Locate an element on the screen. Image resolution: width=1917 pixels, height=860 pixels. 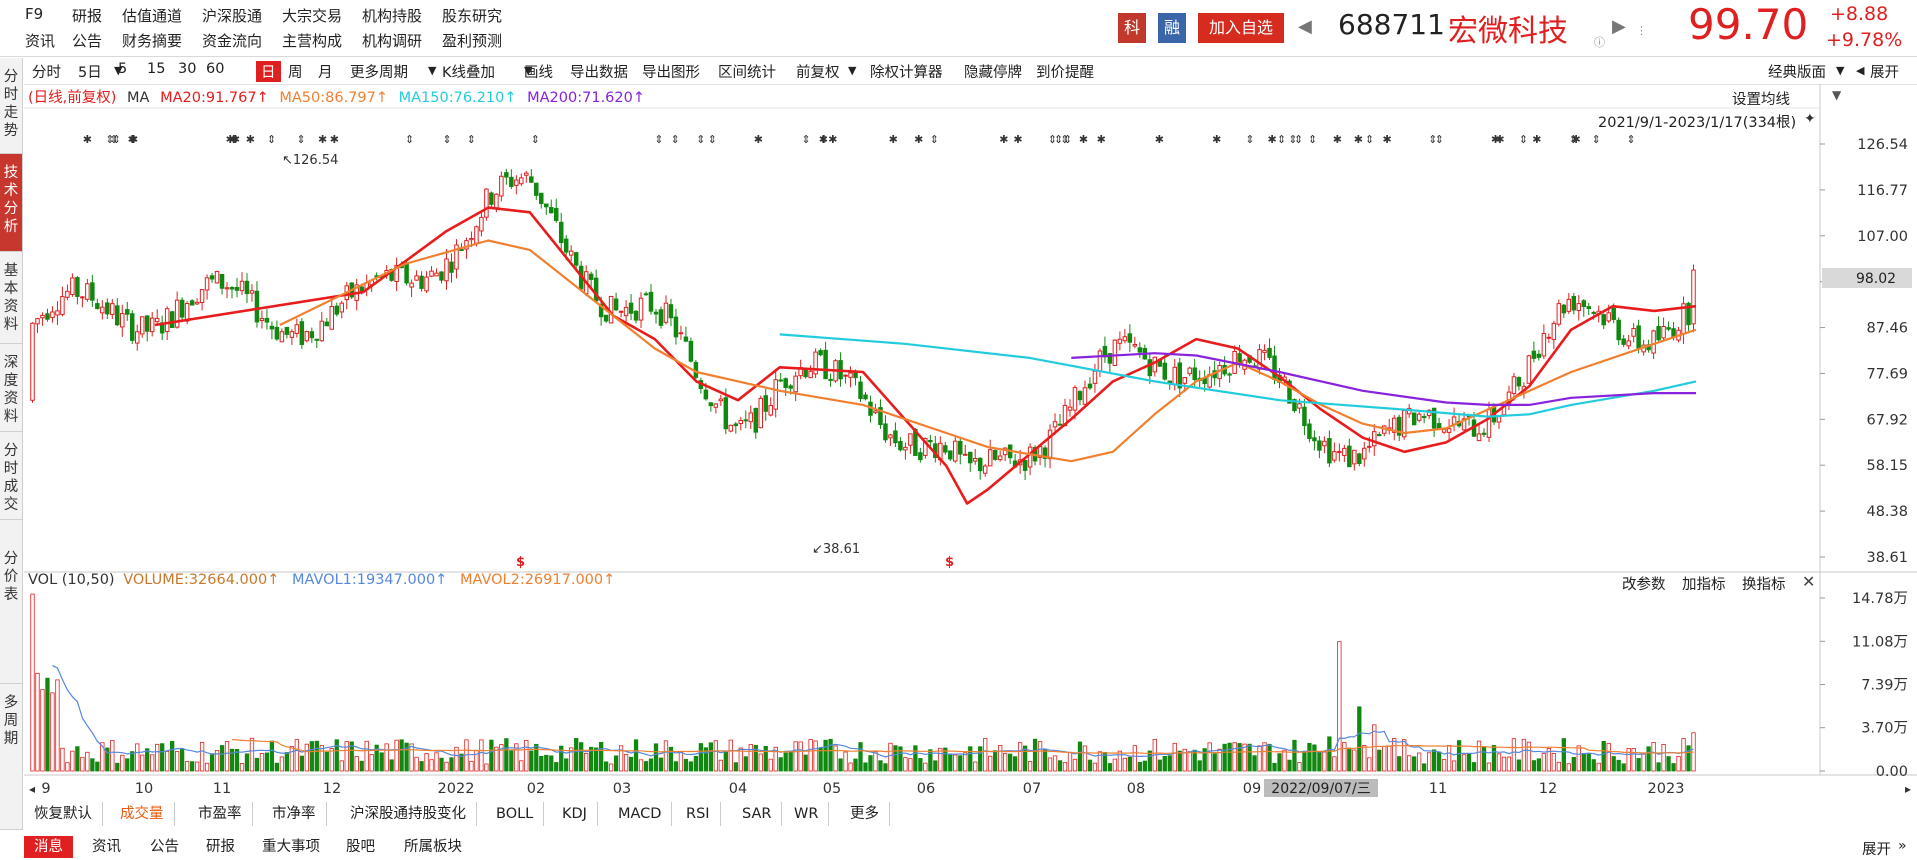
menu-bottom-5: 机构调研 is located at coordinates (392, 41).